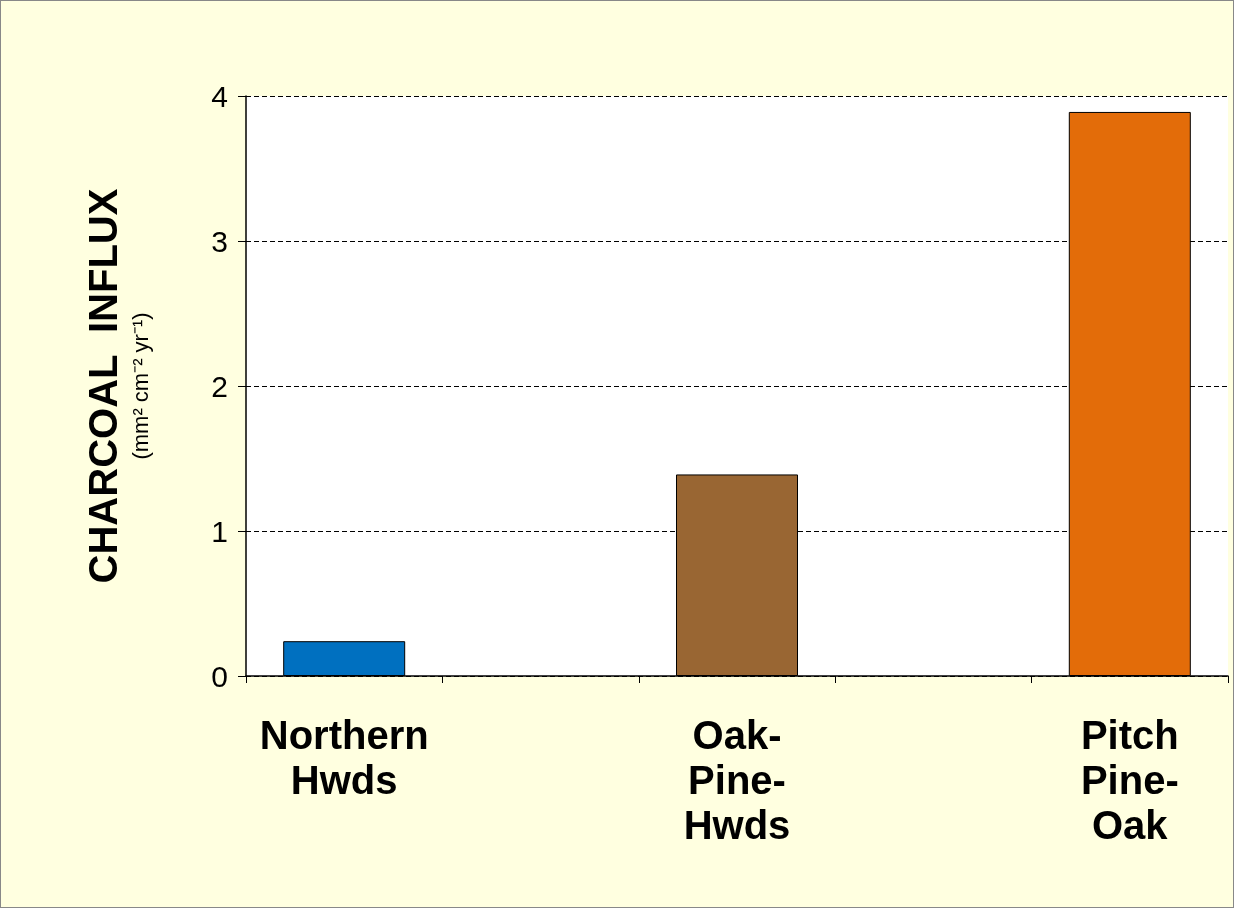 This screenshot has height=908, width=1234. What do you see at coordinates (219, 531) in the screenshot?
I see `y-tick-label: 1` at bounding box center [219, 531].